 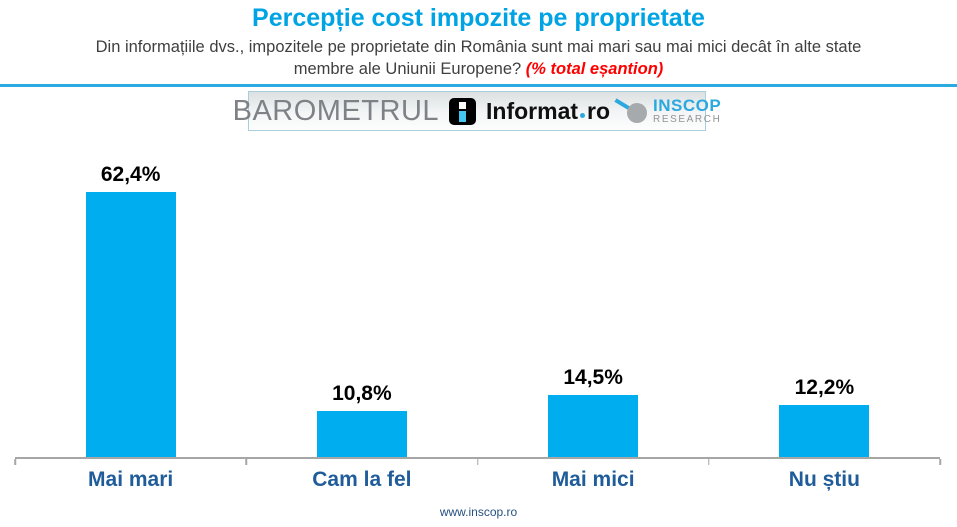 What do you see at coordinates (407, 69) in the screenshot?
I see `subtitle-line2: membre ale Uniunii Europene?` at bounding box center [407, 69].